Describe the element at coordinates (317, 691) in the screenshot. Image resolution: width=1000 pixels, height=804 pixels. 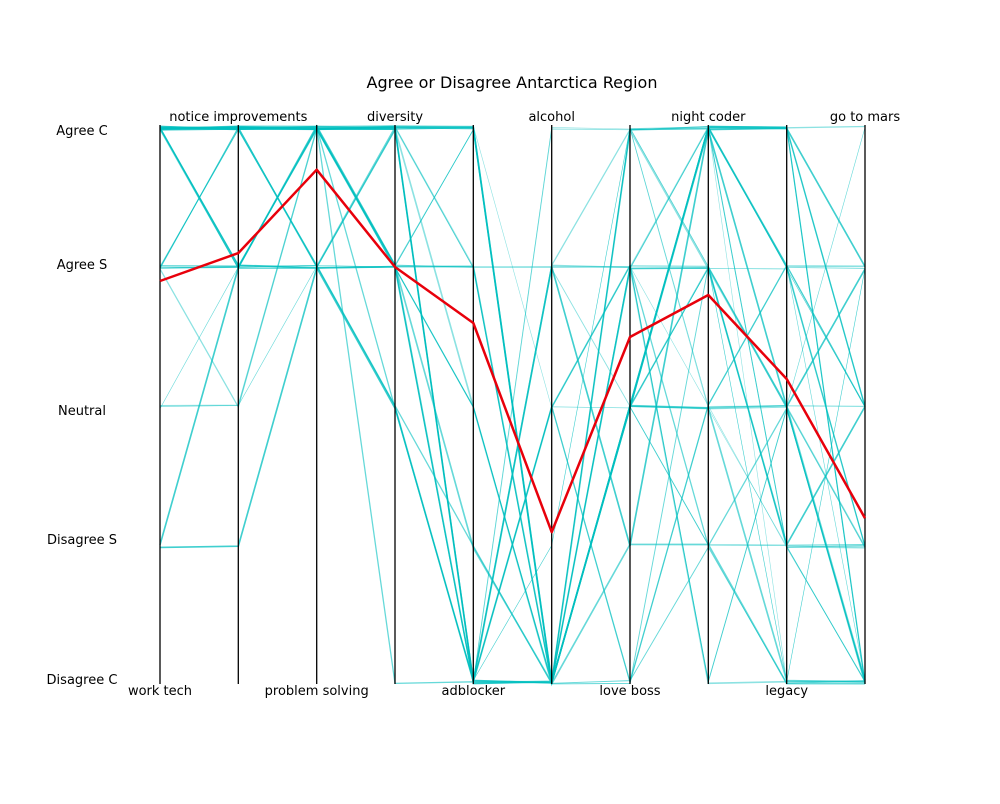
I see `axis-label-problem-solving: problem solving` at that location.